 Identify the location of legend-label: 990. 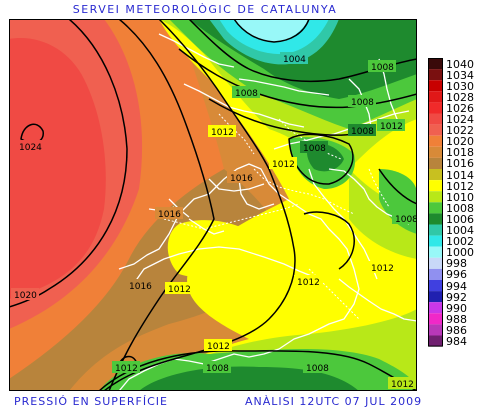
(456, 308).